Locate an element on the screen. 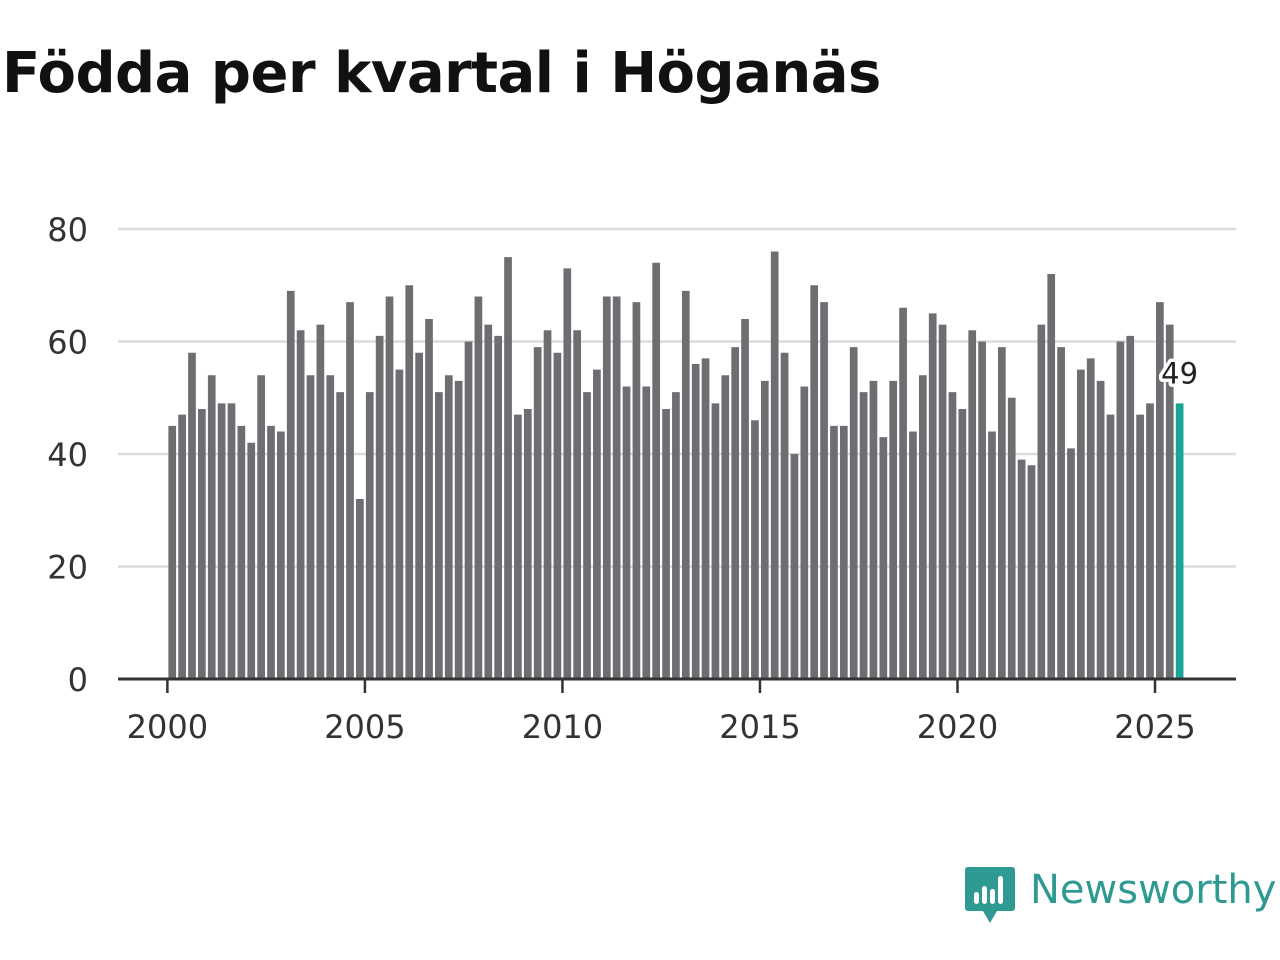 The image size is (1280, 960). y-tick-labels: 0 20 40 60 80 is located at coordinates (67, 455).